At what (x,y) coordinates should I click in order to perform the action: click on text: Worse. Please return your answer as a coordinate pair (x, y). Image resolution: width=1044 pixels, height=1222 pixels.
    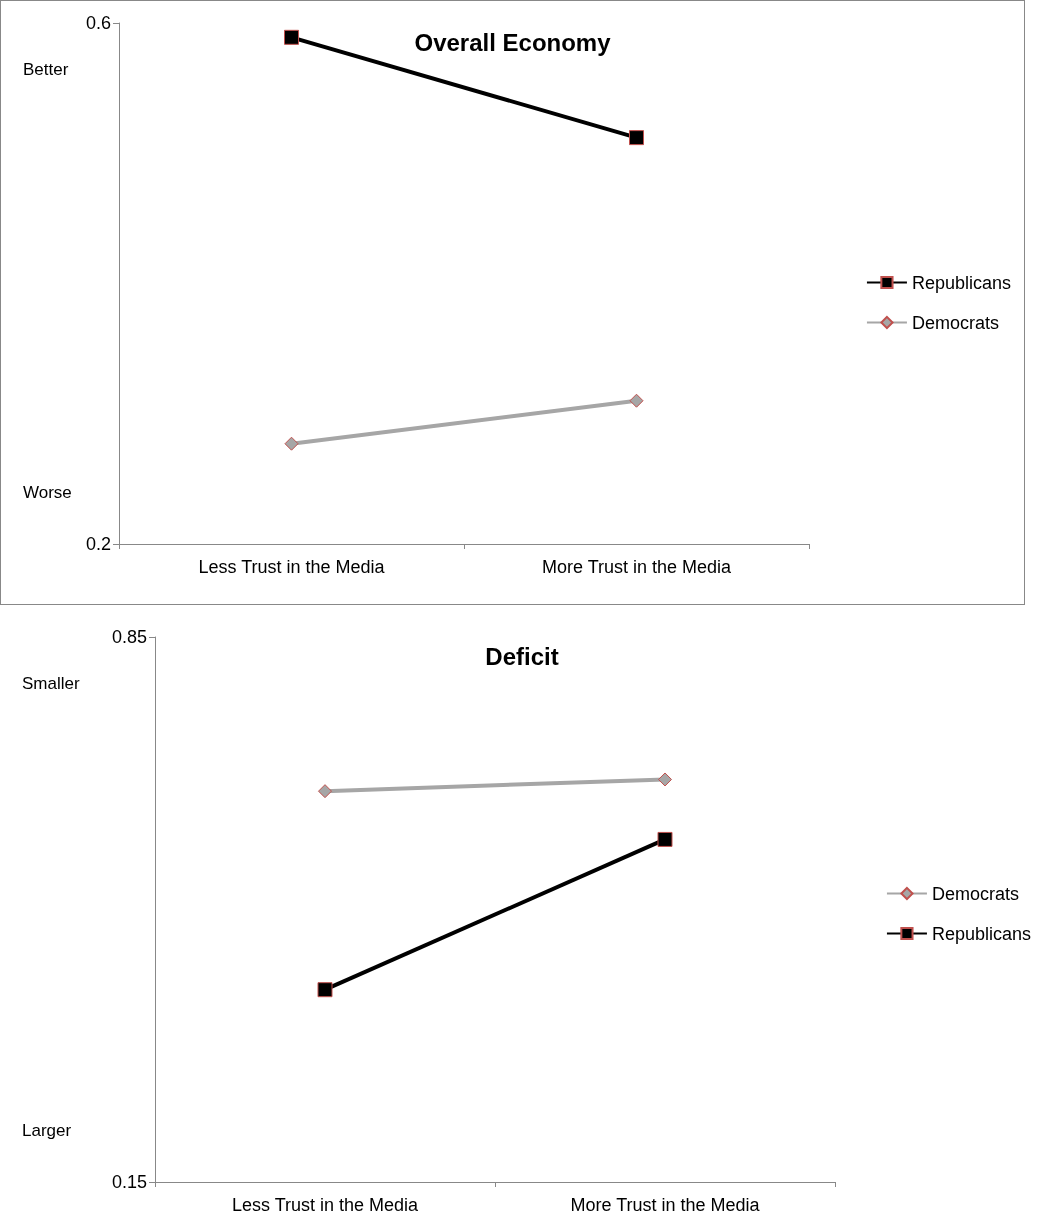
    Looking at the image, I should click on (47, 492).